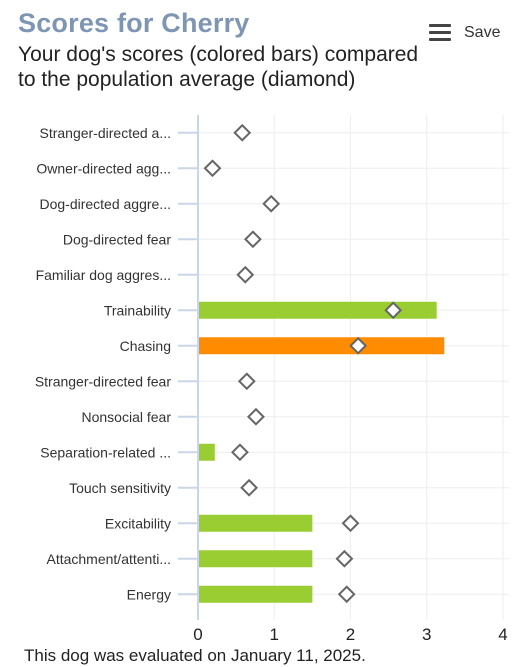  Describe the element at coordinates (137, 310) in the screenshot. I see `category-label: Trainability` at that location.